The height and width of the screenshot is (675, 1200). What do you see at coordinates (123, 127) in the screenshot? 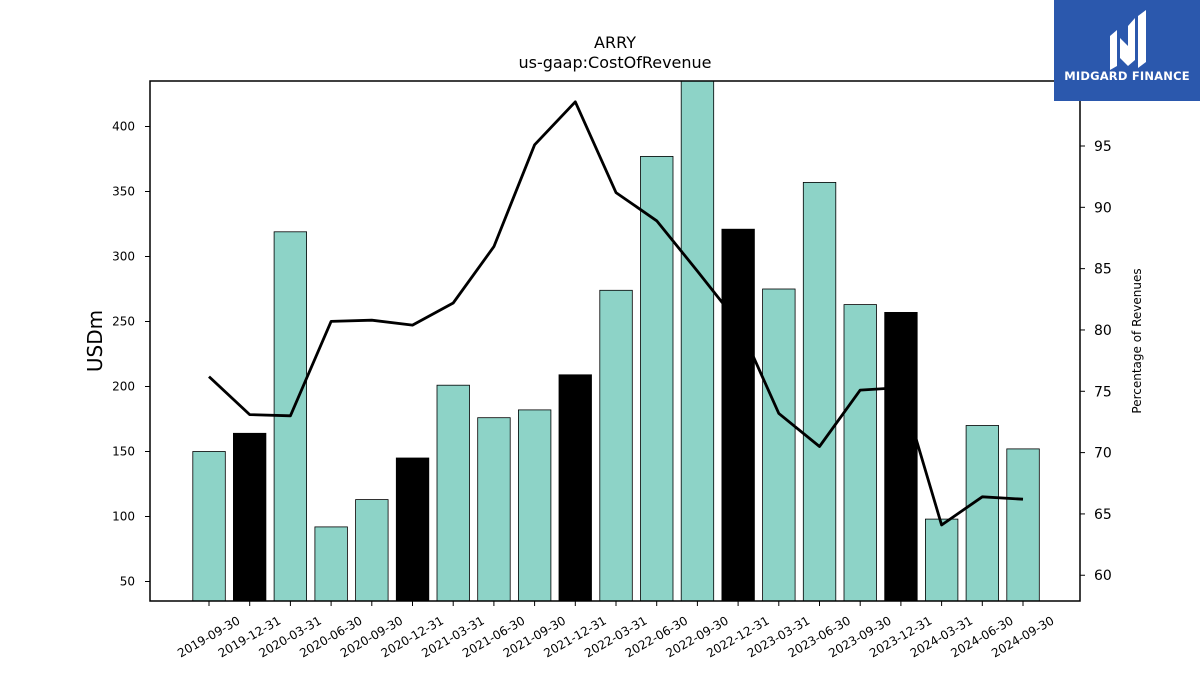
I see `y-tick-label: 400` at bounding box center [123, 127].